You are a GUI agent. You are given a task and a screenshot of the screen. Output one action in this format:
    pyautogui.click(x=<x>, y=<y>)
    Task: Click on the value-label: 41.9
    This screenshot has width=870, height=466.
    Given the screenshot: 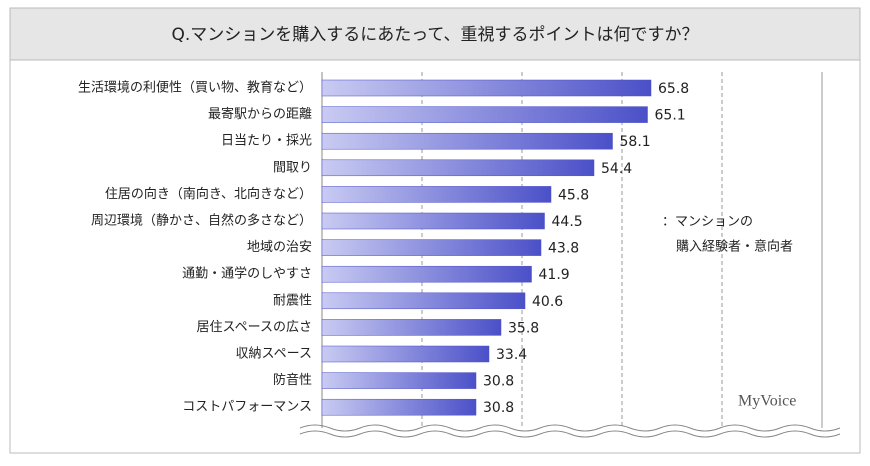 What is the action you would take?
    pyautogui.click(x=554, y=275)
    